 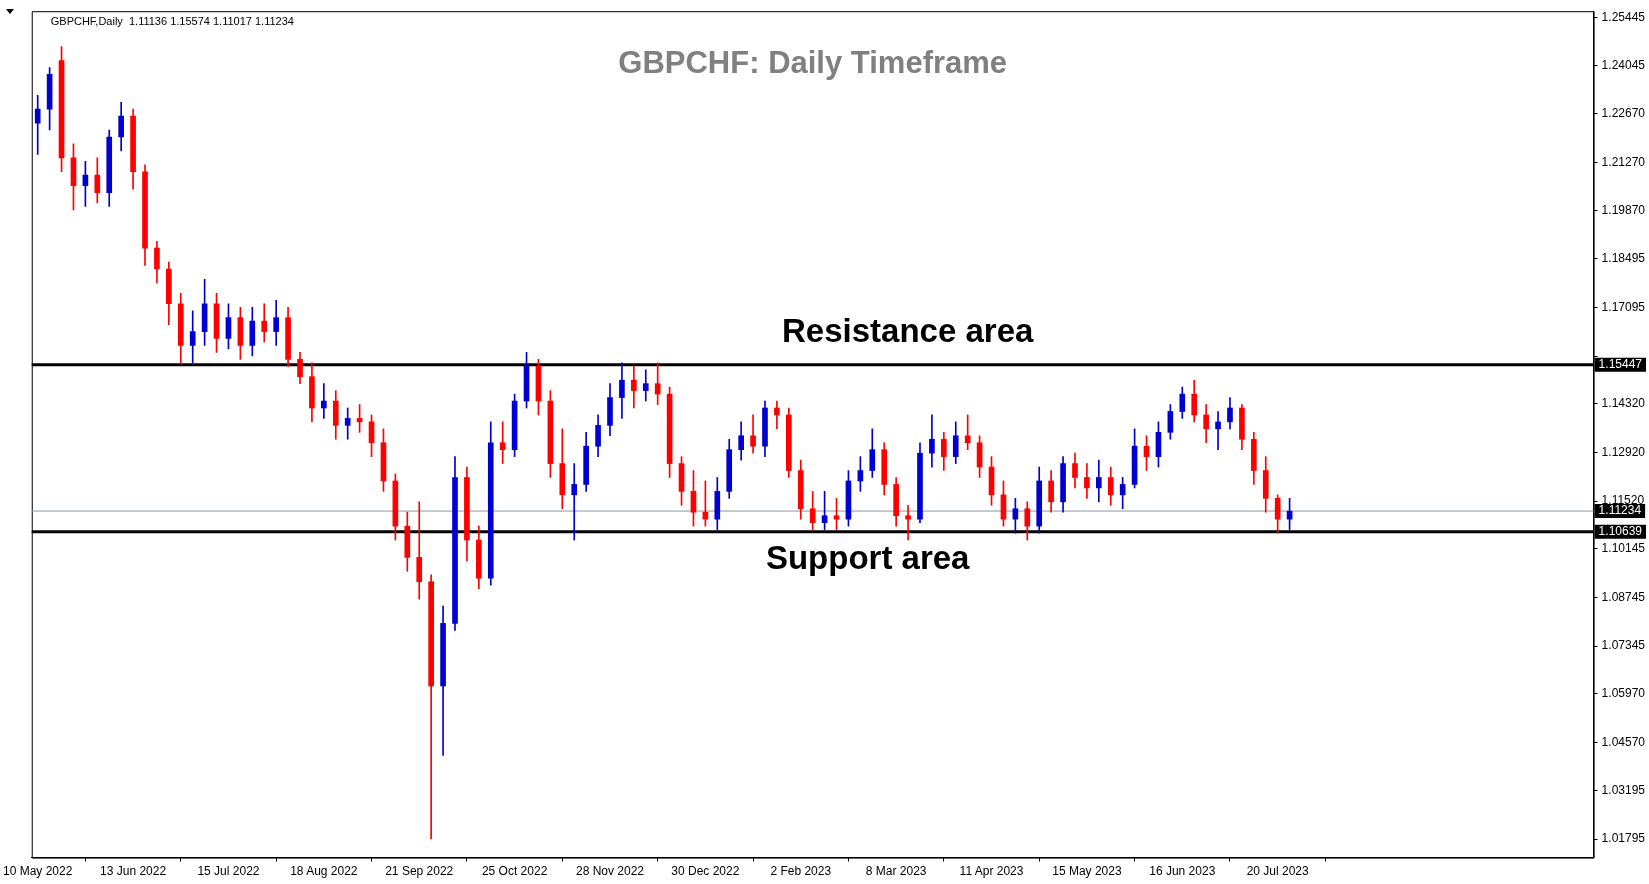 What do you see at coordinates (813, 62) in the screenshot?
I see `text: GBPCHF: Daily Timeframe` at bounding box center [813, 62].